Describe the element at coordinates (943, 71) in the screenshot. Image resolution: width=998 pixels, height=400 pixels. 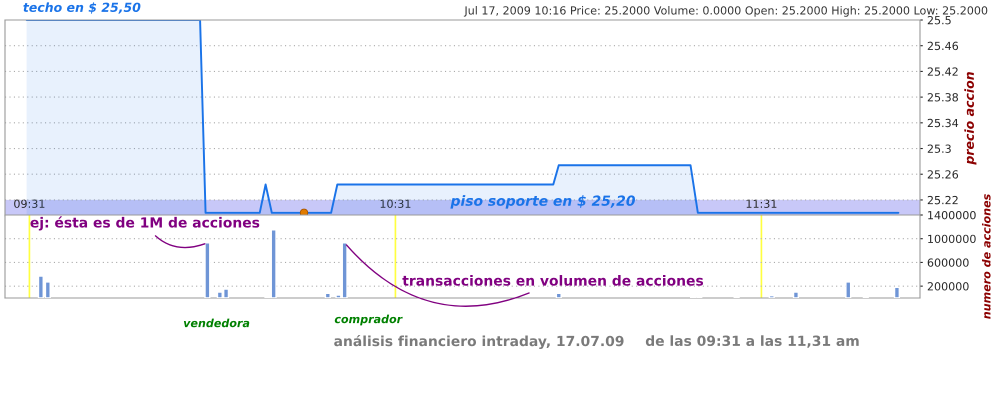
I see `y-tick-label: 25.42` at that location.